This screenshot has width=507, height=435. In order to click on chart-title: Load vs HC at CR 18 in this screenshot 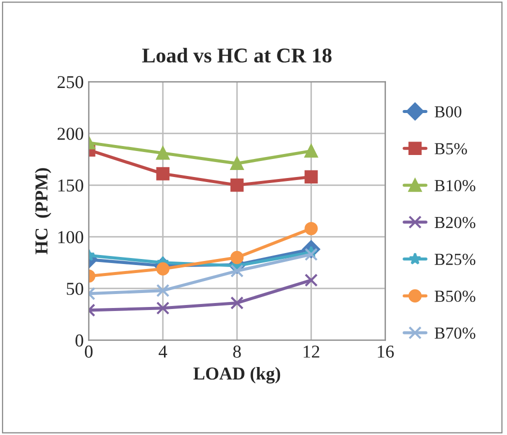, I will do `click(237, 55)`.